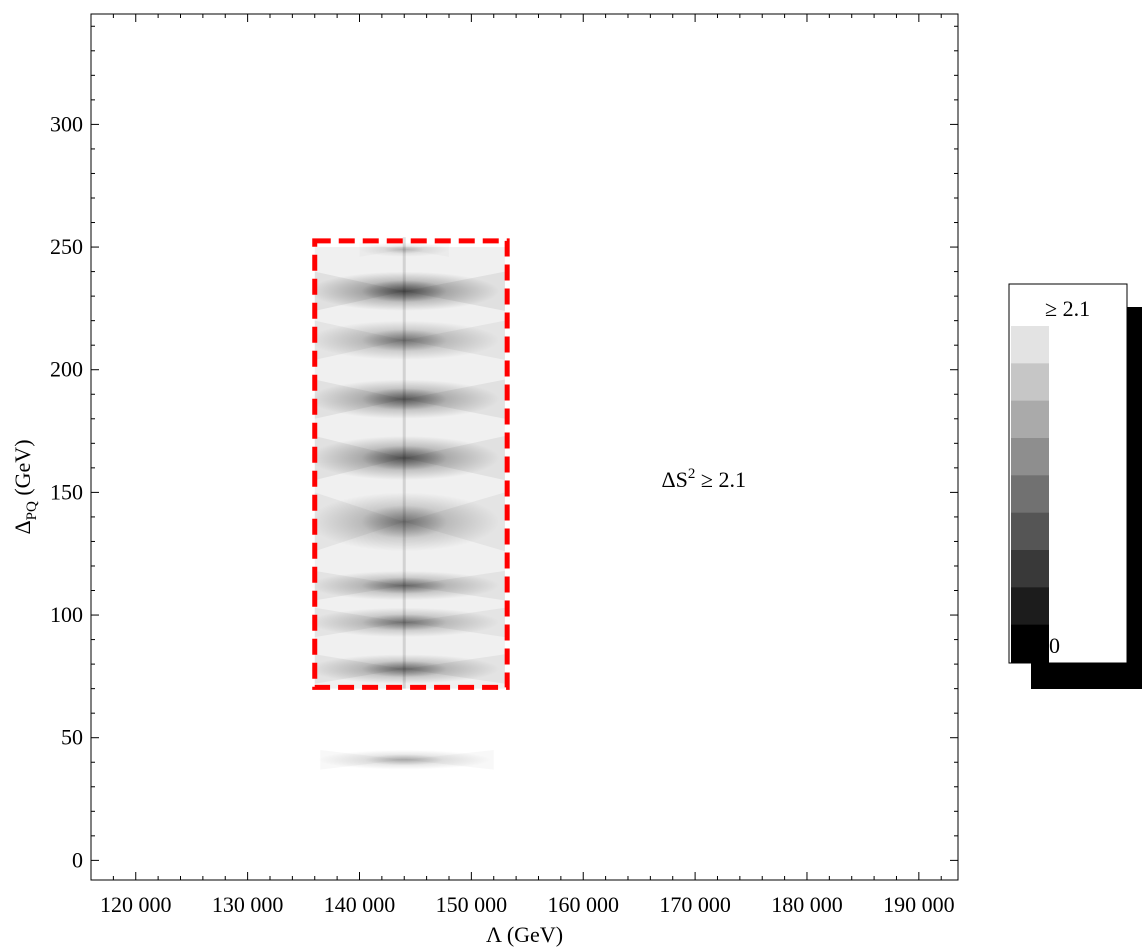 Image resolution: width=1142 pixels, height=950 pixels. I want to click on x-tick-label: 170 000, so click(695, 904).